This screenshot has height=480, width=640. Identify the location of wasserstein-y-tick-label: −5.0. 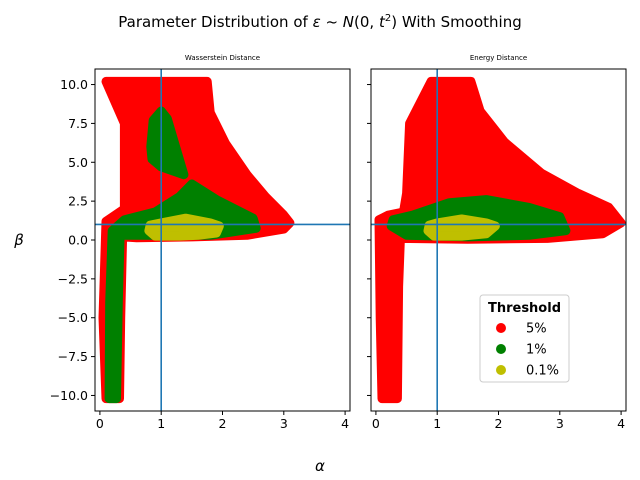
(73, 317).